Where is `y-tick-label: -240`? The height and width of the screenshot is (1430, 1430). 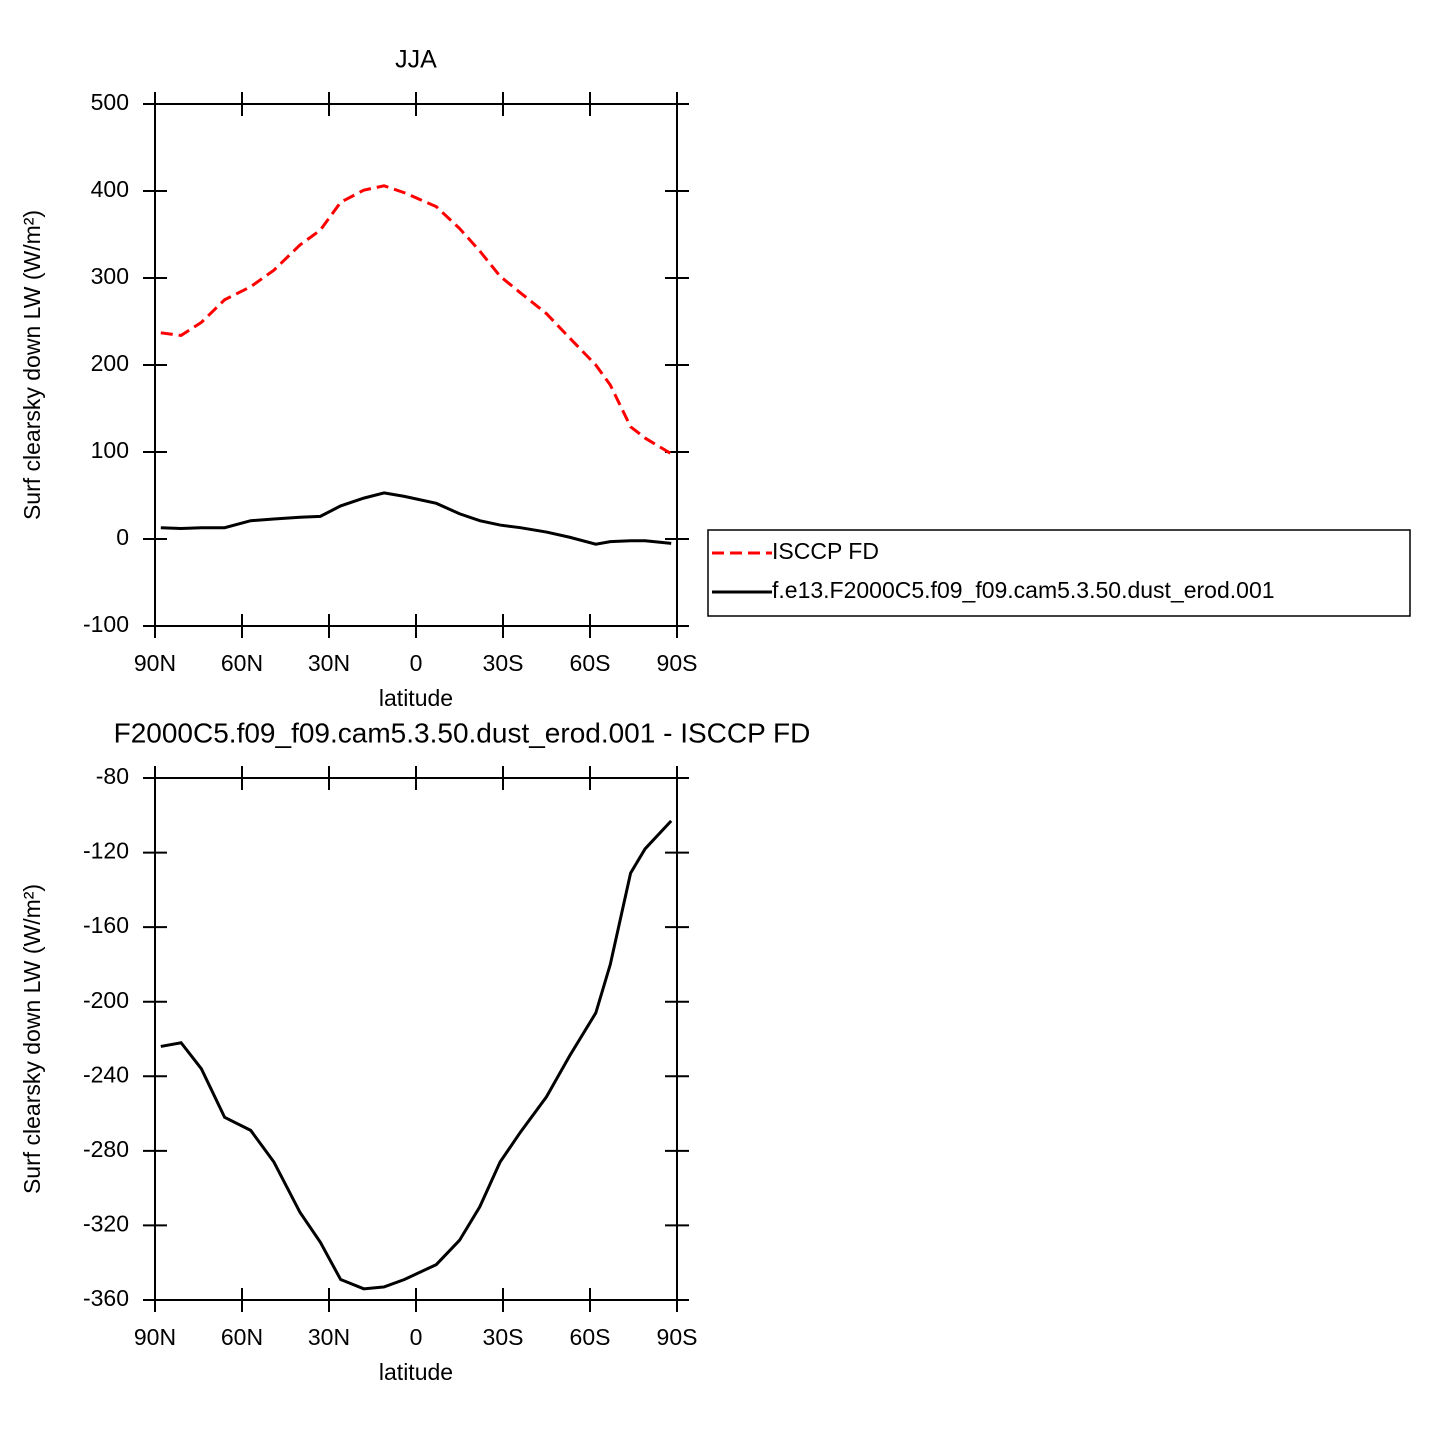
y-tick-label: -240 is located at coordinates (106, 1074).